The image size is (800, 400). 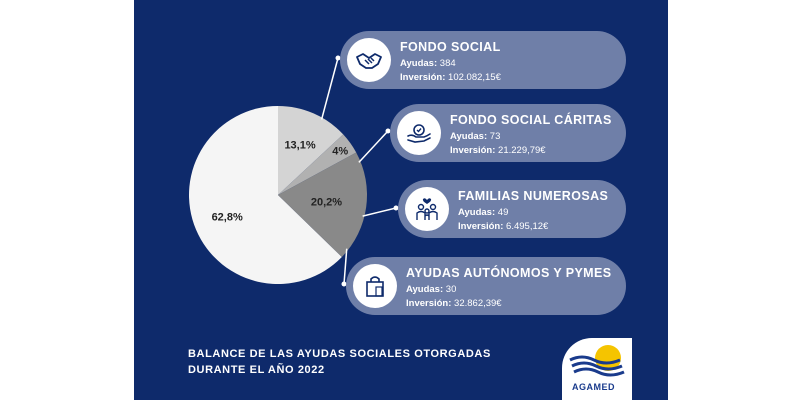 I want to click on card-ayudas: Ayudas: 384, so click(x=428, y=63).